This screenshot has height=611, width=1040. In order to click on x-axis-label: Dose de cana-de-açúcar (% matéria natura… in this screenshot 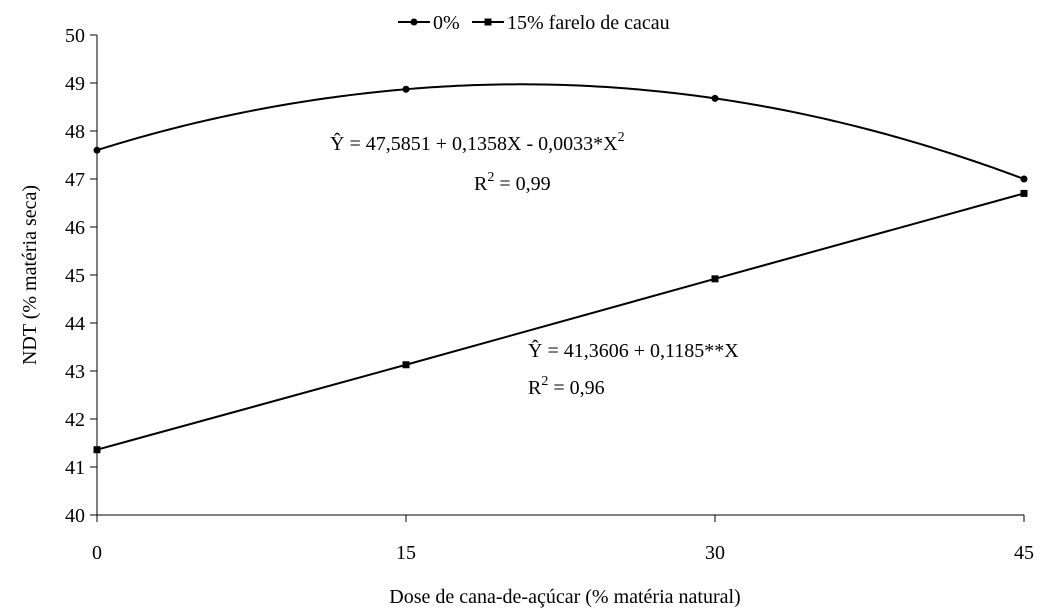, I will do `click(564, 597)`.